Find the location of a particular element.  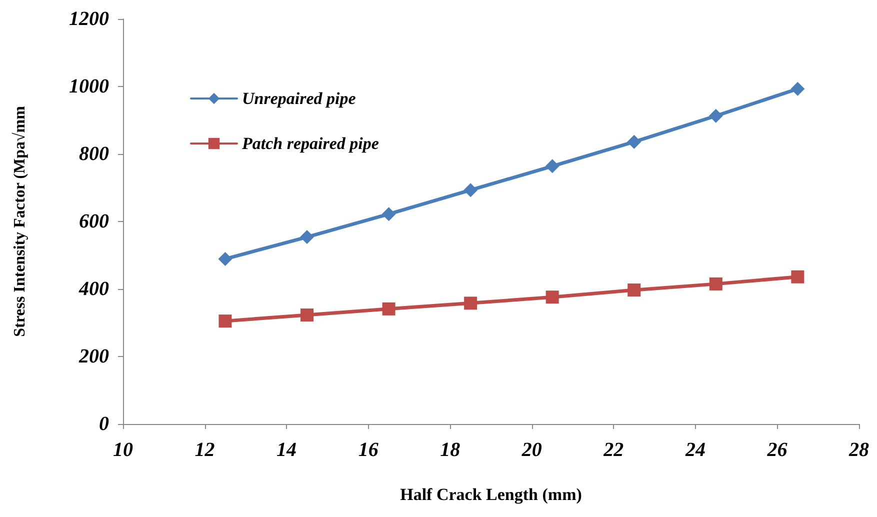

legend-label: Patch repaired pipe is located at coordinates (310, 143).